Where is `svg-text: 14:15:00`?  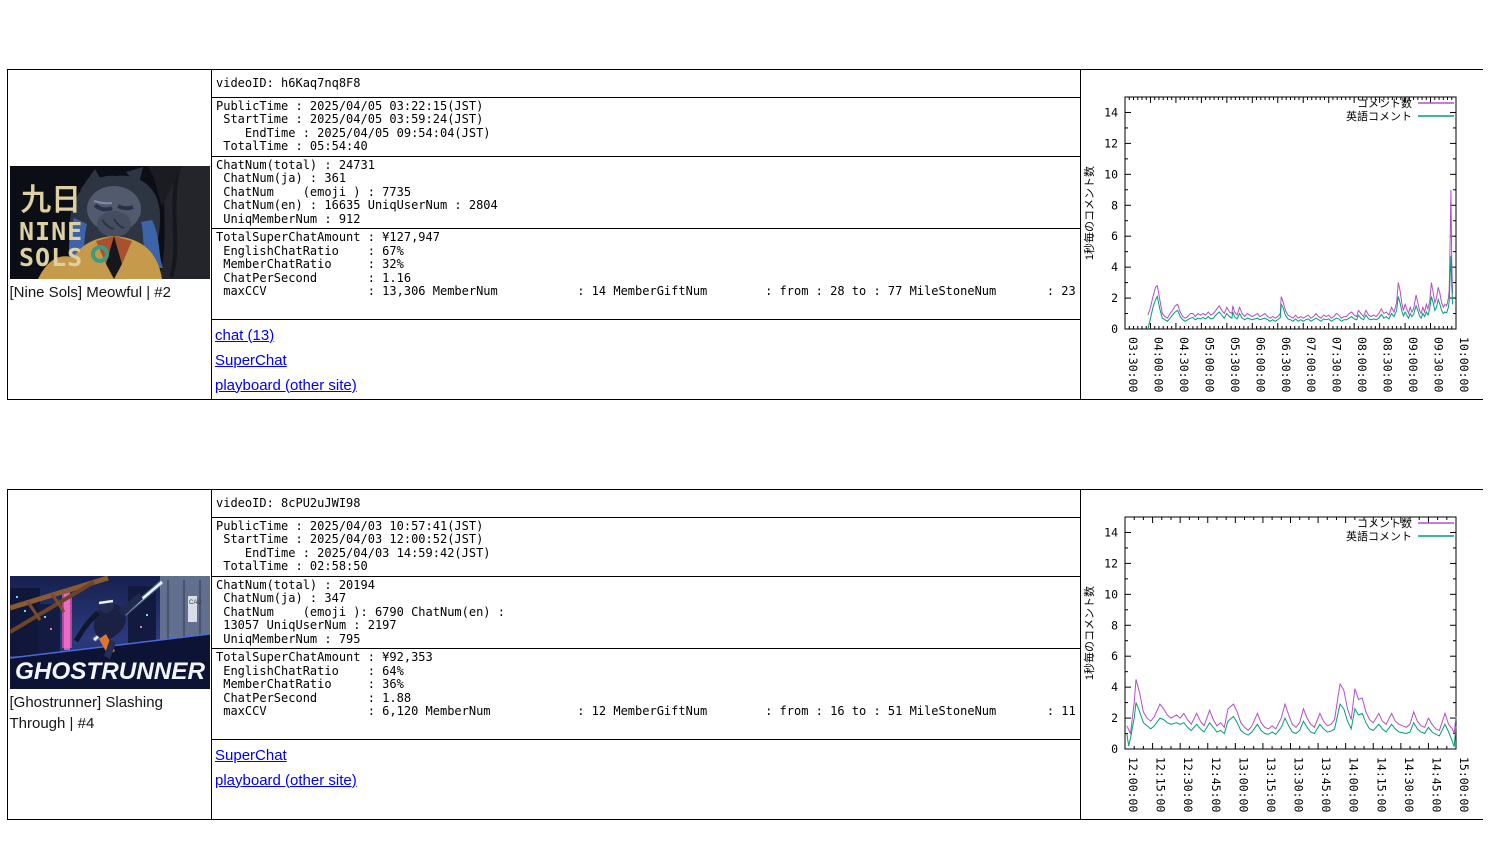 svg-text: 14:15:00 is located at coordinates (1381, 784).